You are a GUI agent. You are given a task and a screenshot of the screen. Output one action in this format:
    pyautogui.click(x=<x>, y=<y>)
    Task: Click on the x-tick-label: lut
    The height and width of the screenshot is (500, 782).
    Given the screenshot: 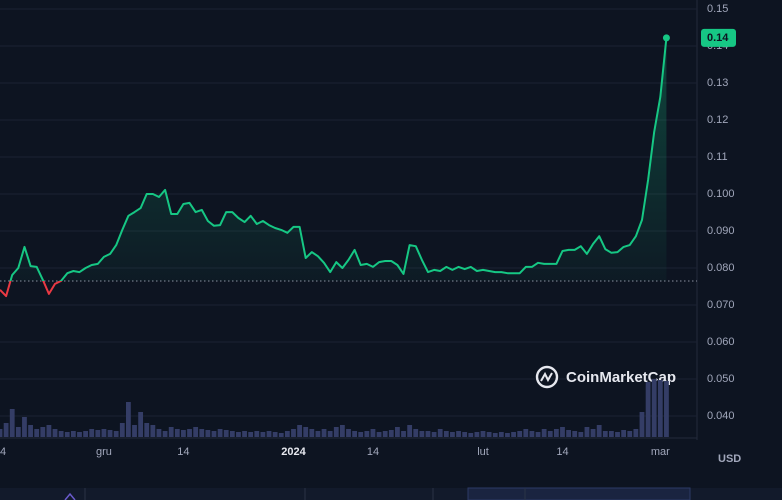 What is the action you would take?
    pyautogui.click(x=483, y=452)
    